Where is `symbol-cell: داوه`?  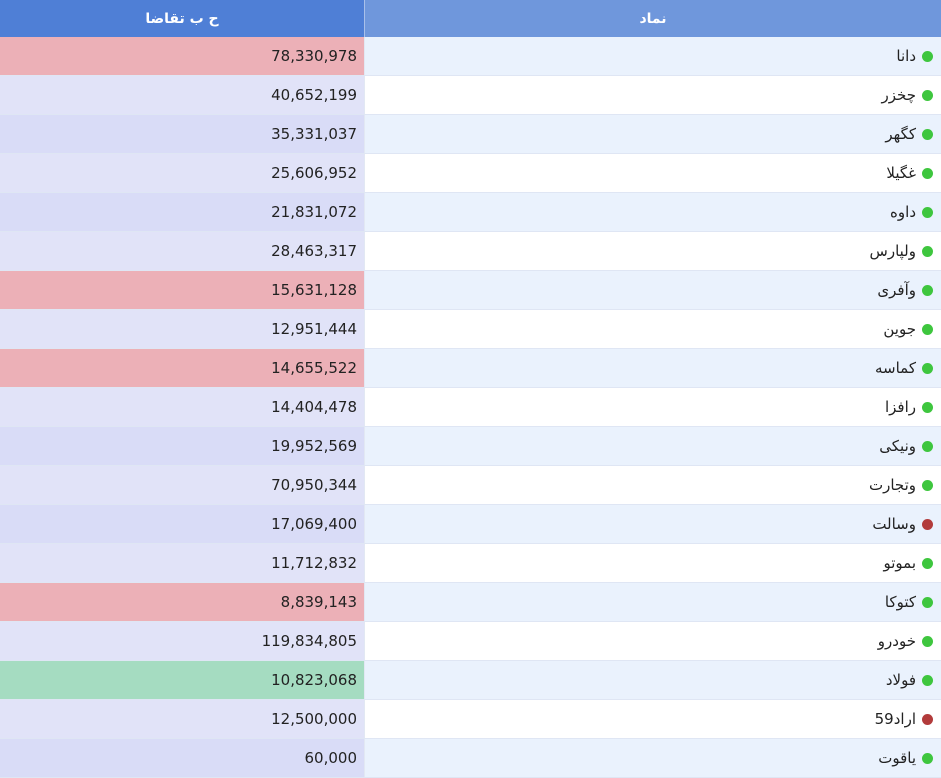
symbol-cell: داوه is located at coordinates (652, 212).